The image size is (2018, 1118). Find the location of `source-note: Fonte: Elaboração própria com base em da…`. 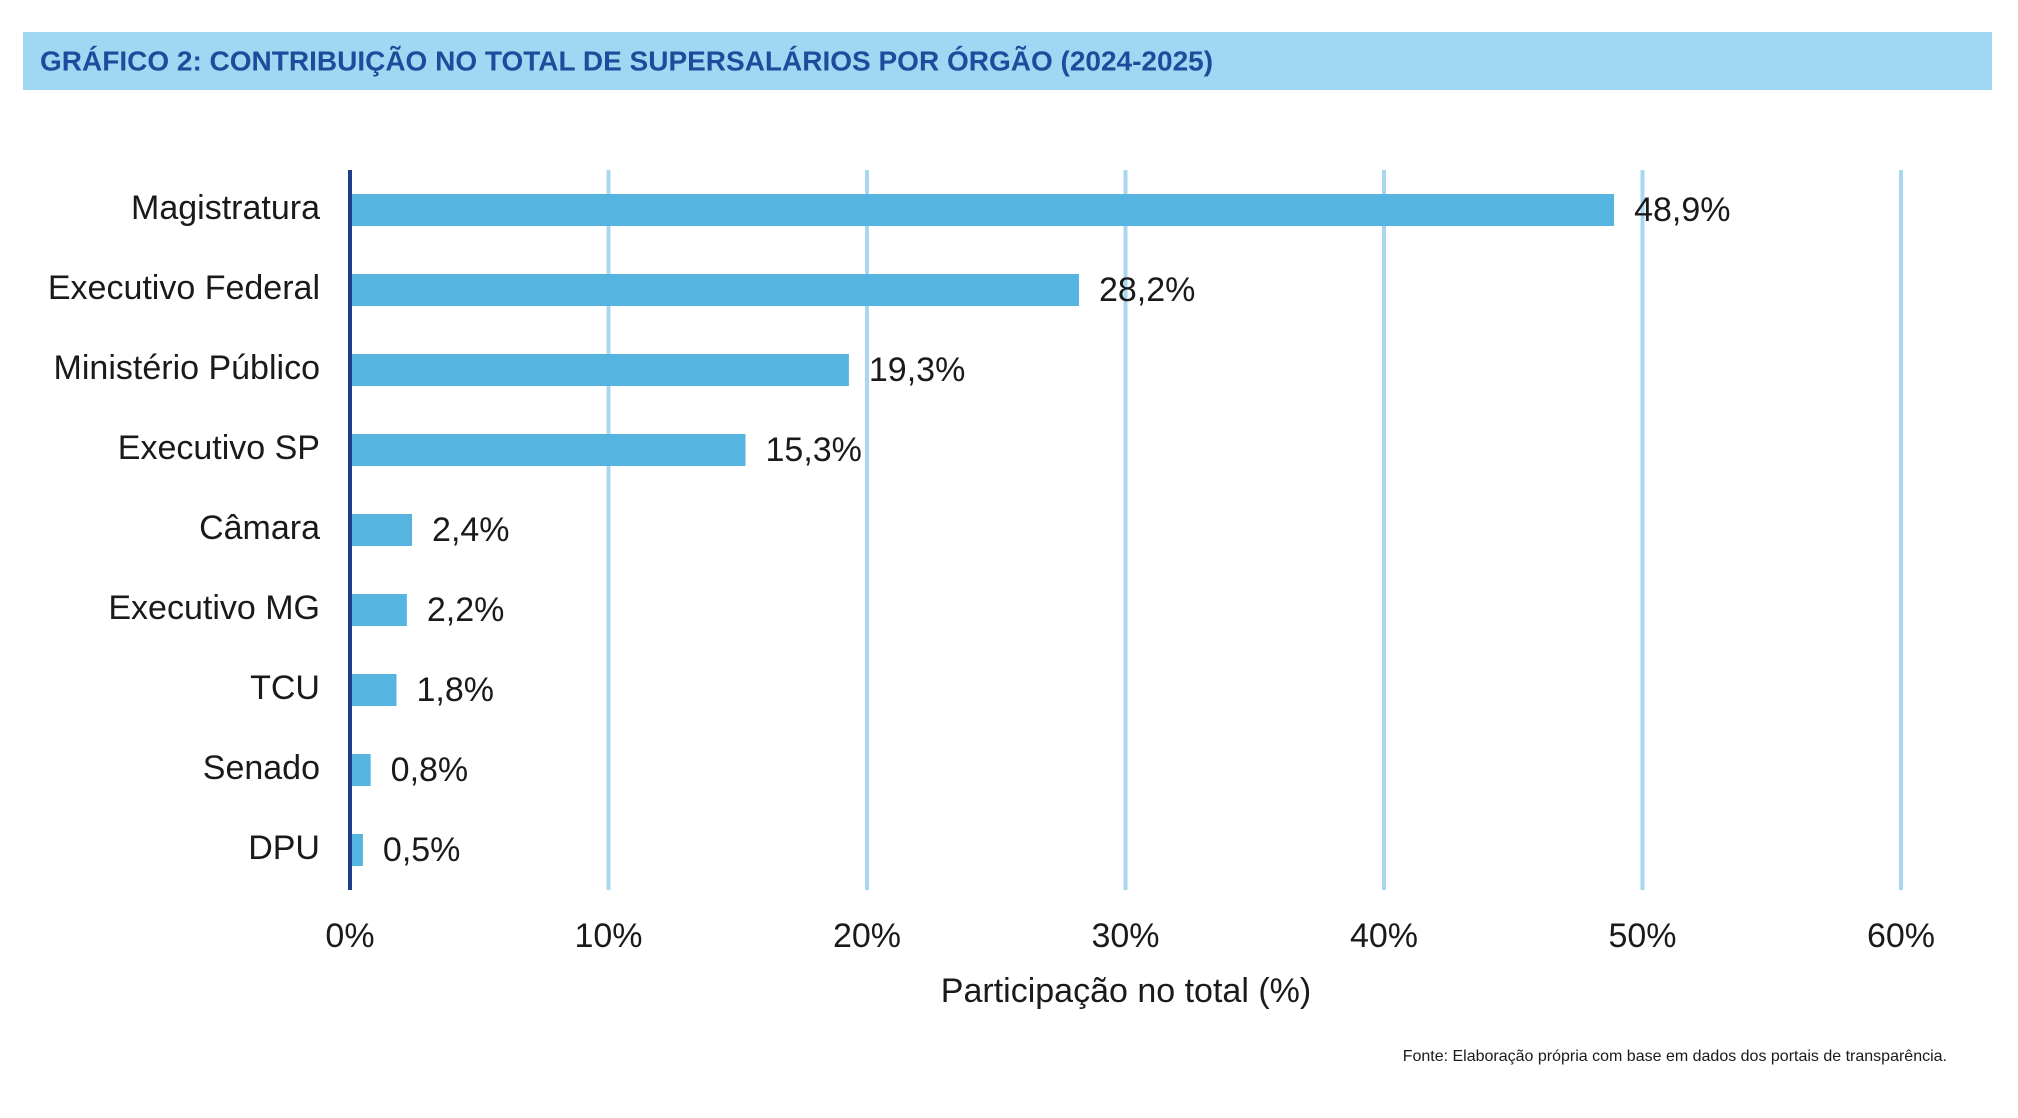

source-note: Fonte: Elaboração própria com base em da… is located at coordinates (1675, 1056).